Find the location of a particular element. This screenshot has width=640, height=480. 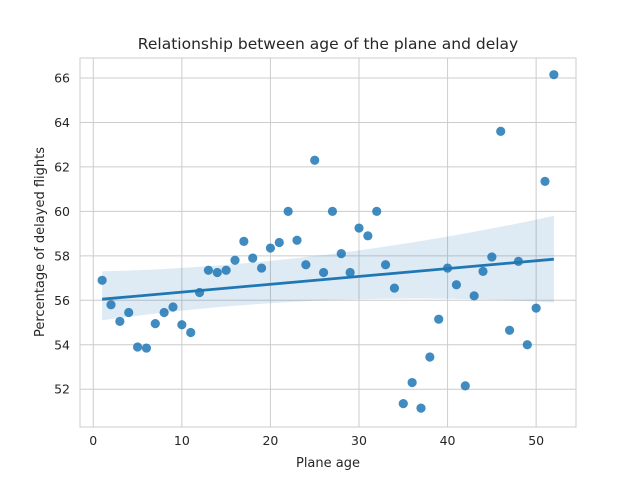

x-tick-label: 50 is located at coordinates (536, 440).